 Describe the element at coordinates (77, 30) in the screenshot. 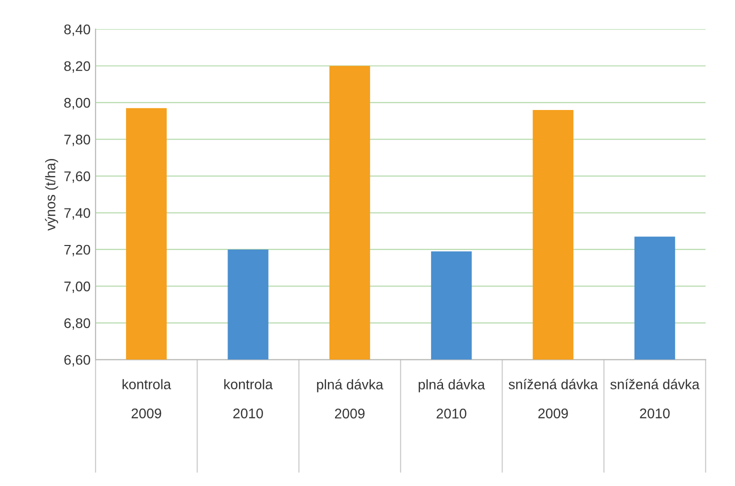

I see `y-tick-label: 8,40` at that location.